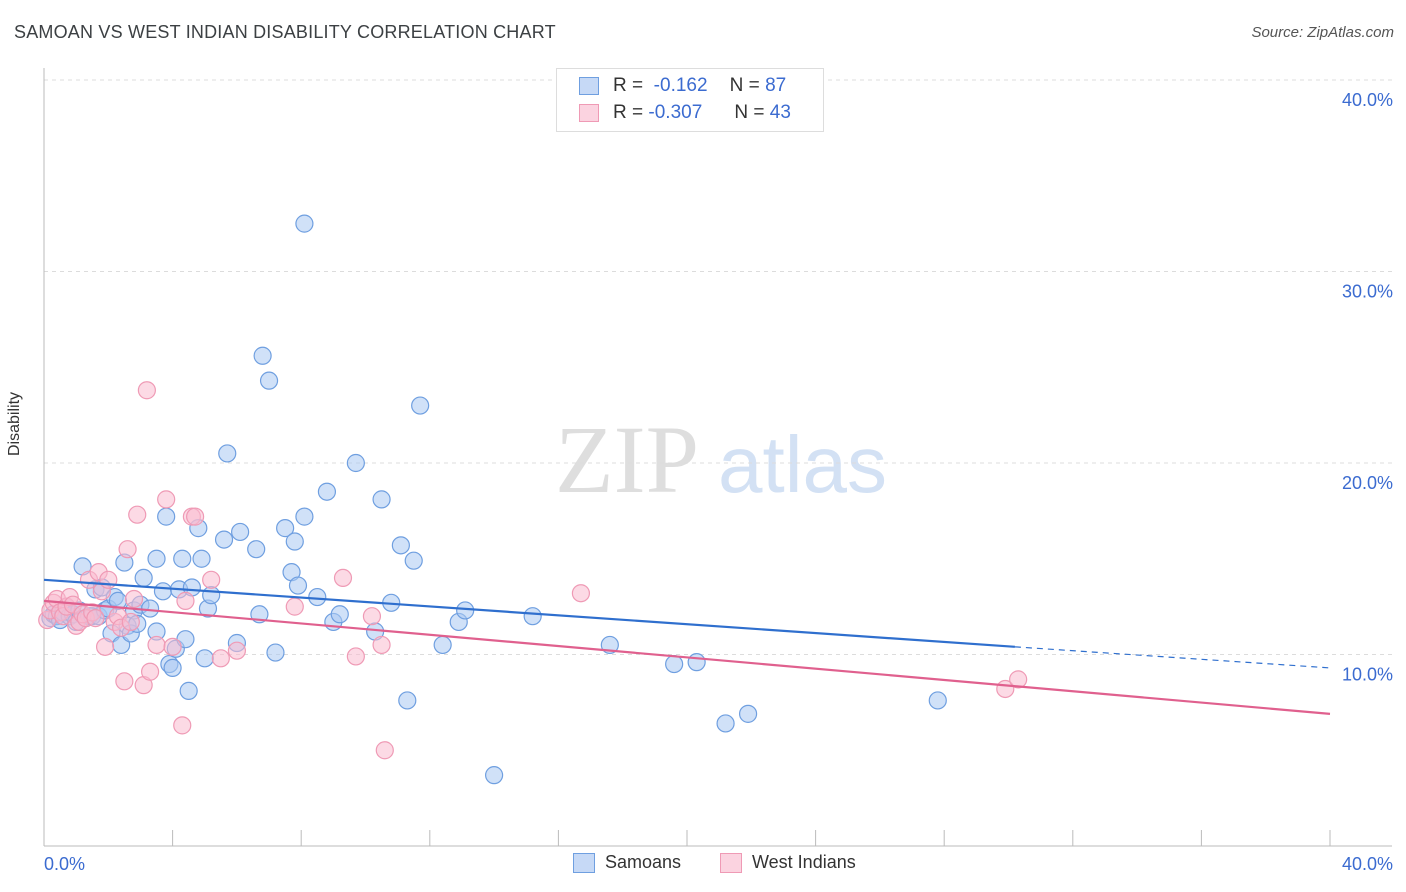 Image resolution: width=1406 pixels, height=892 pixels. I want to click on legend-row-samoans: R = -0.162 N = 87, so click(682, 86).